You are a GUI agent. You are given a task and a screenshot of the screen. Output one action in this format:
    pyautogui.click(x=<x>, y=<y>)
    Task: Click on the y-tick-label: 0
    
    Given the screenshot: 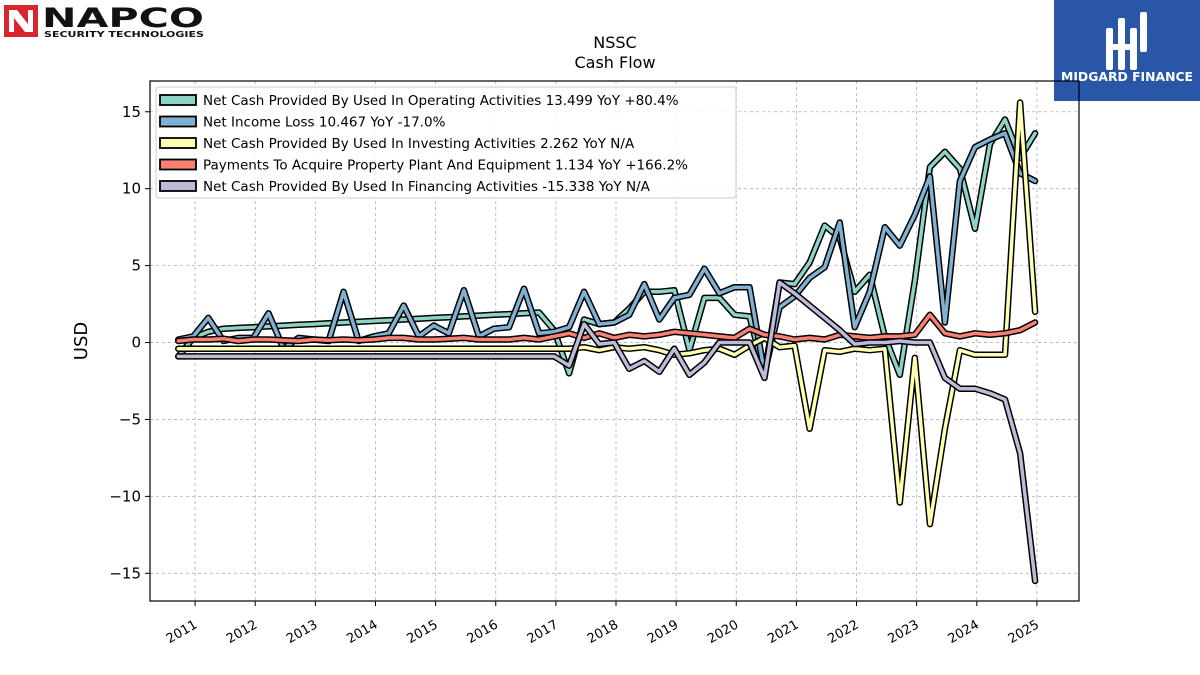 What is the action you would take?
    pyautogui.click(x=136, y=343)
    